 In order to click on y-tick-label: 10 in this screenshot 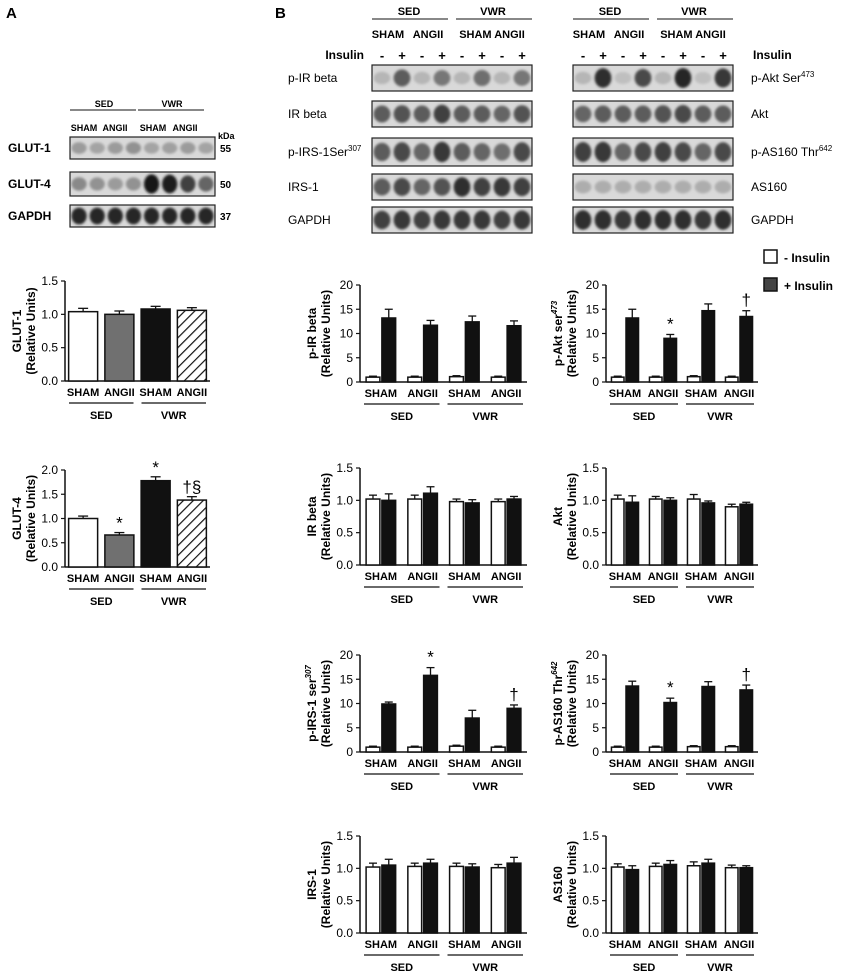, I will do `click(593, 704)`.